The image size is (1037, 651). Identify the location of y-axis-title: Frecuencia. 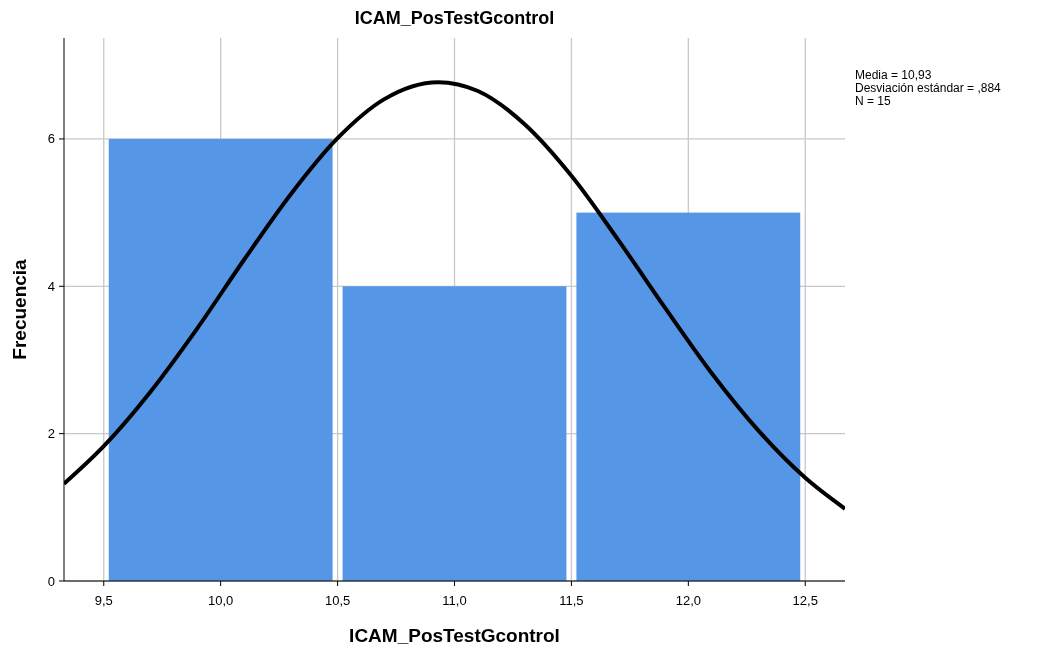
(19, 309).